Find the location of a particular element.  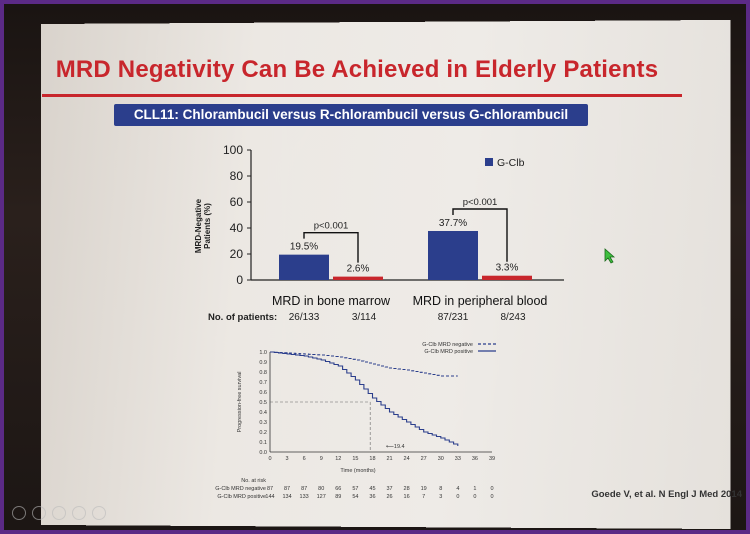

km-y-tick-label: 0.7 is located at coordinates (263, 383).